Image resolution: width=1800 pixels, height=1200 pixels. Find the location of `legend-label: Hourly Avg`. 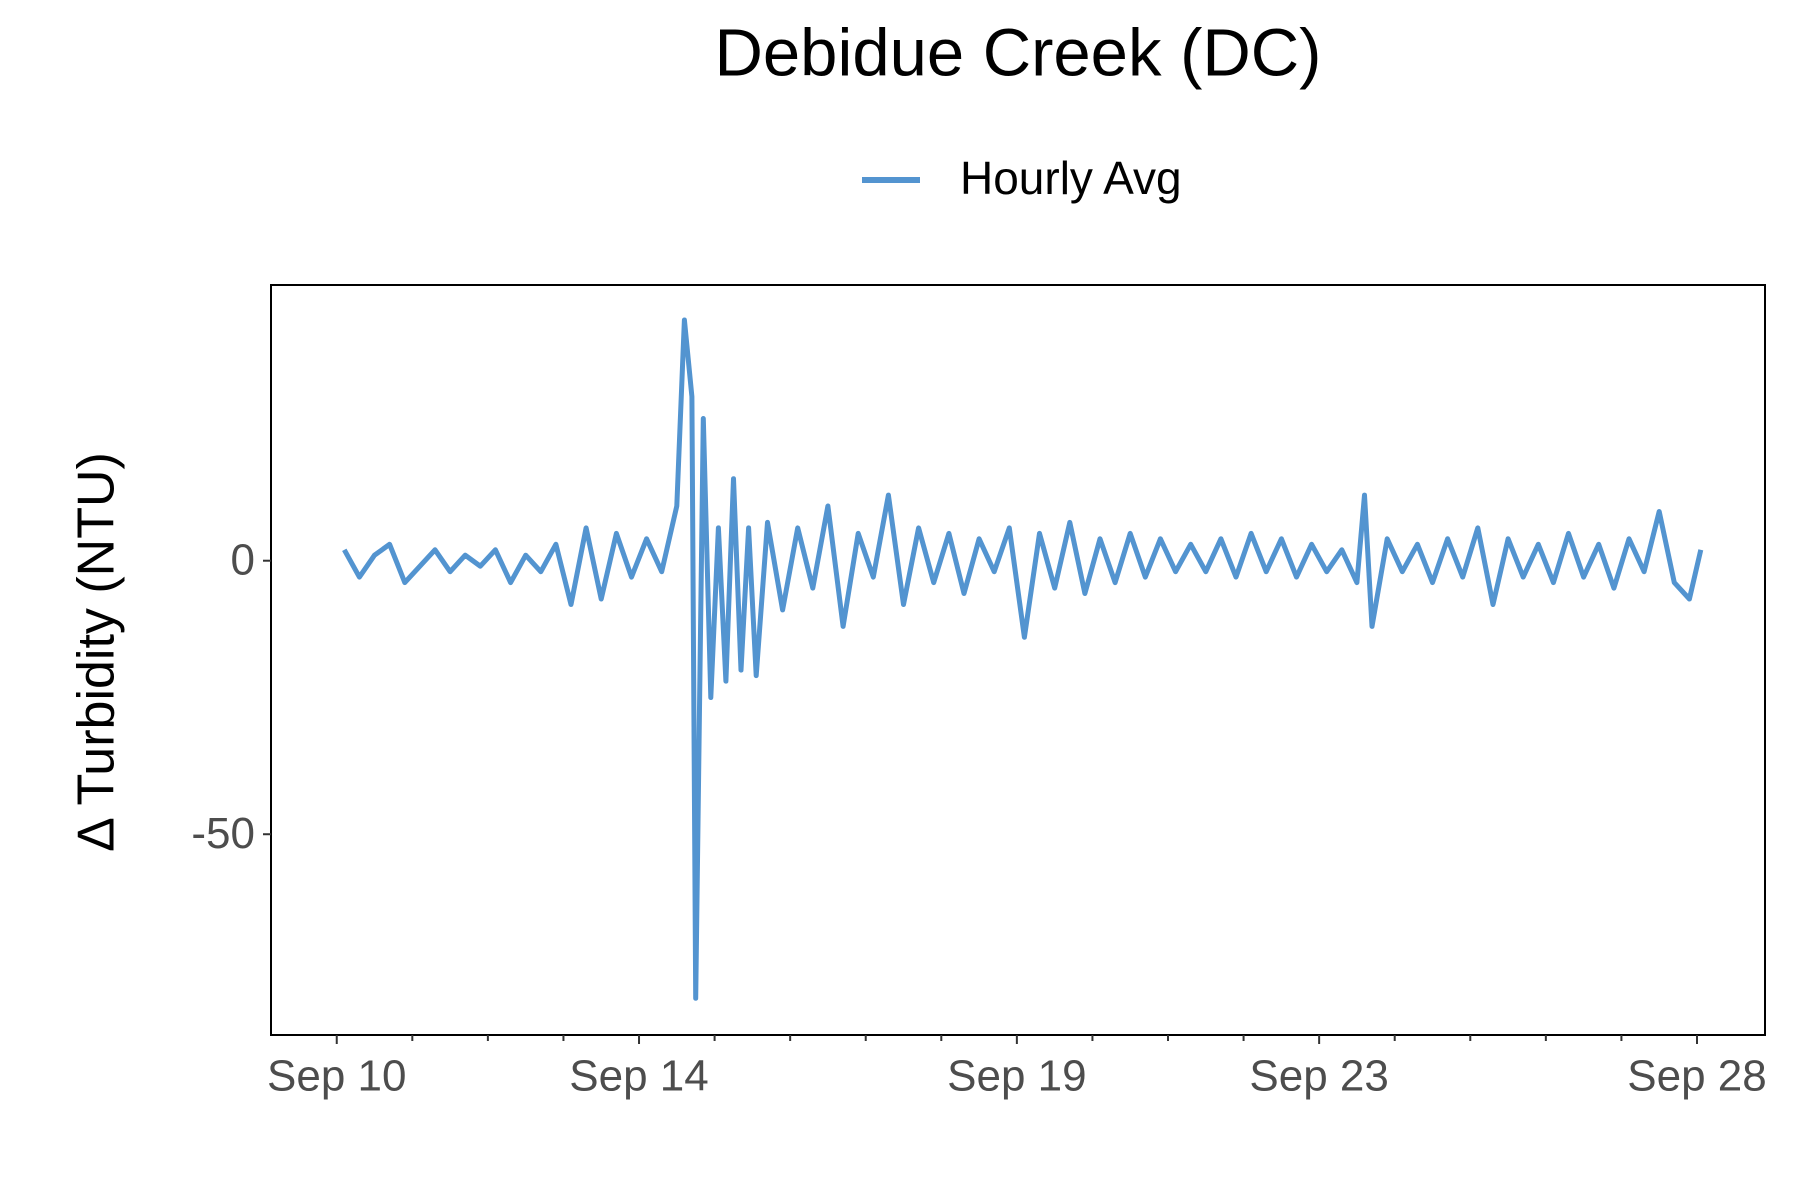

legend-label: Hourly Avg is located at coordinates (1071, 178).